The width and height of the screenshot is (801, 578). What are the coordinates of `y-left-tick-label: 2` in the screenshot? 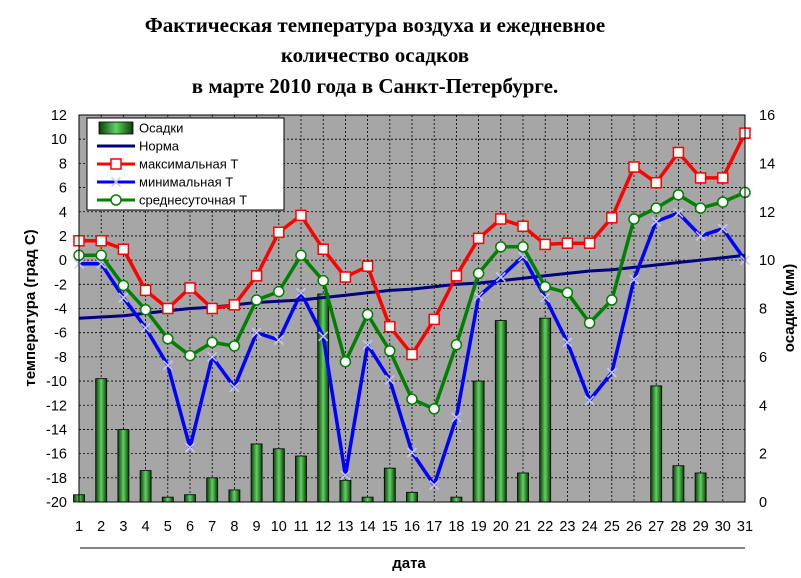 It's located at (63, 237).